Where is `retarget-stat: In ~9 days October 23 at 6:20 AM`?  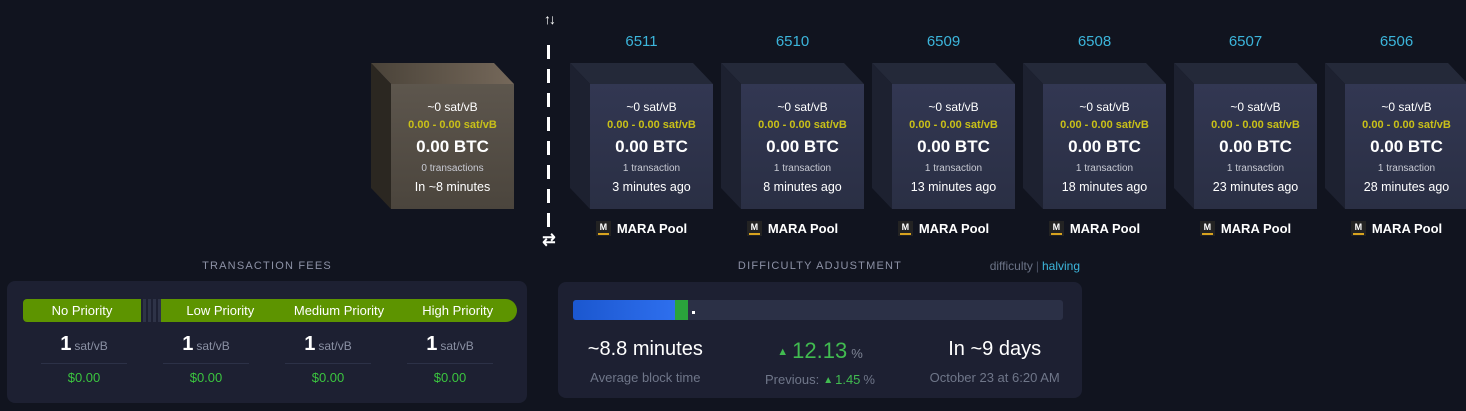
retarget-stat: In ~9 days October 23 at 6:20 AM is located at coordinates (994, 362).